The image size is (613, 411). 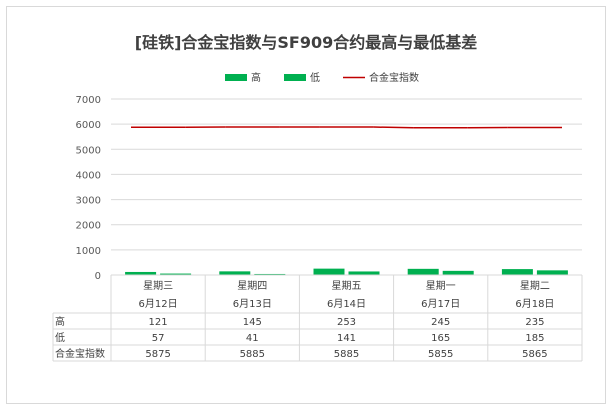 I want to click on x-tick-weekday: 星期二, so click(x=535, y=286).